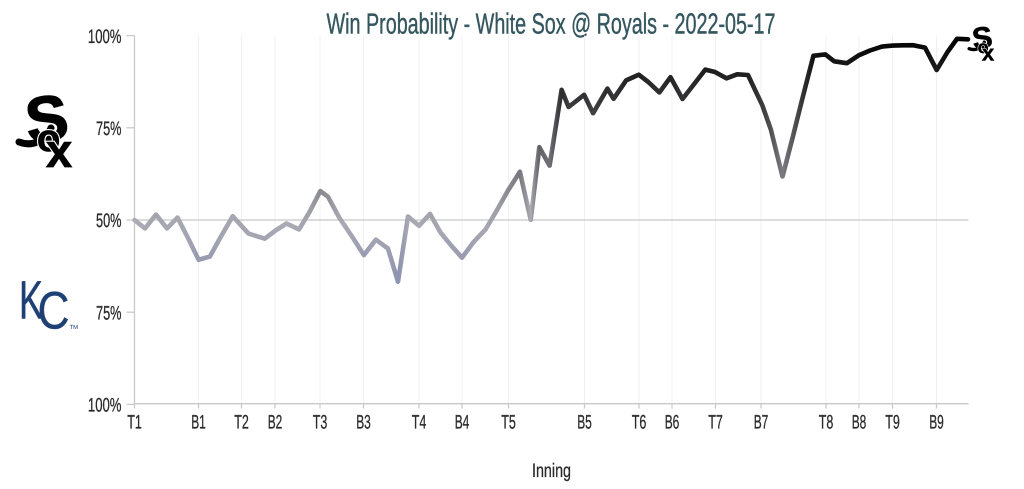  Describe the element at coordinates (134, 423) in the screenshot. I see `svg-text: T1` at that location.